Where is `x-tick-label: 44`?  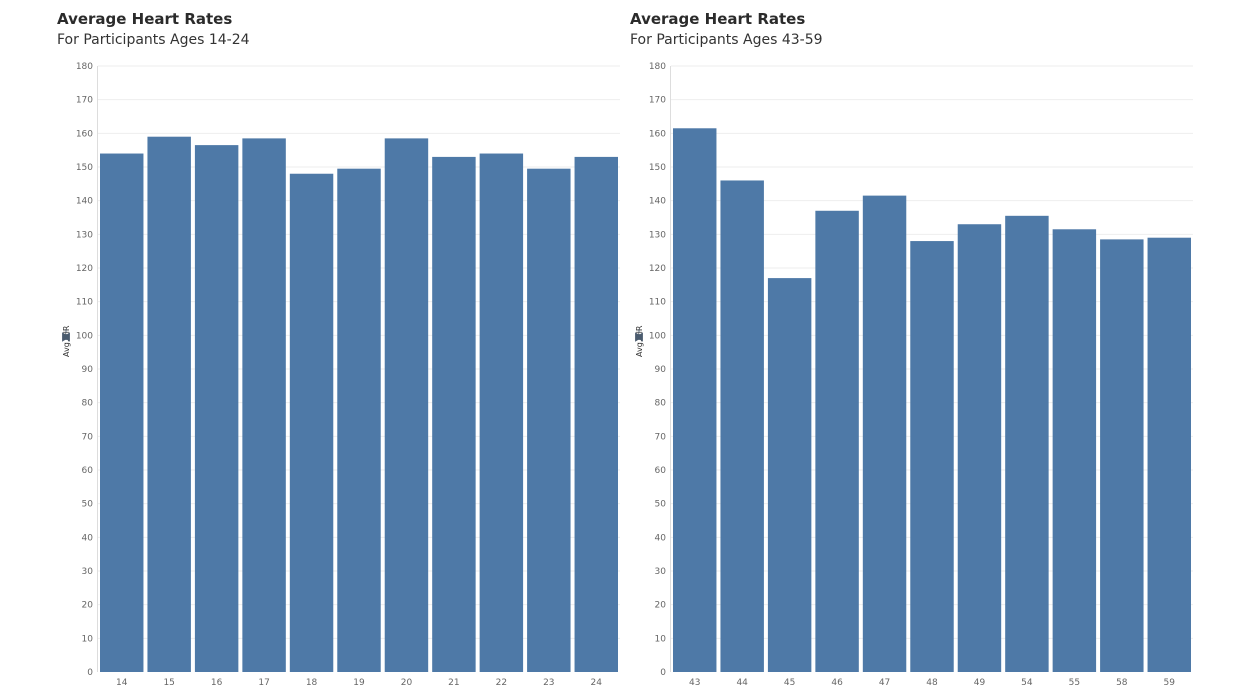
x-tick-label: 44 is located at coordinates (742, 683).